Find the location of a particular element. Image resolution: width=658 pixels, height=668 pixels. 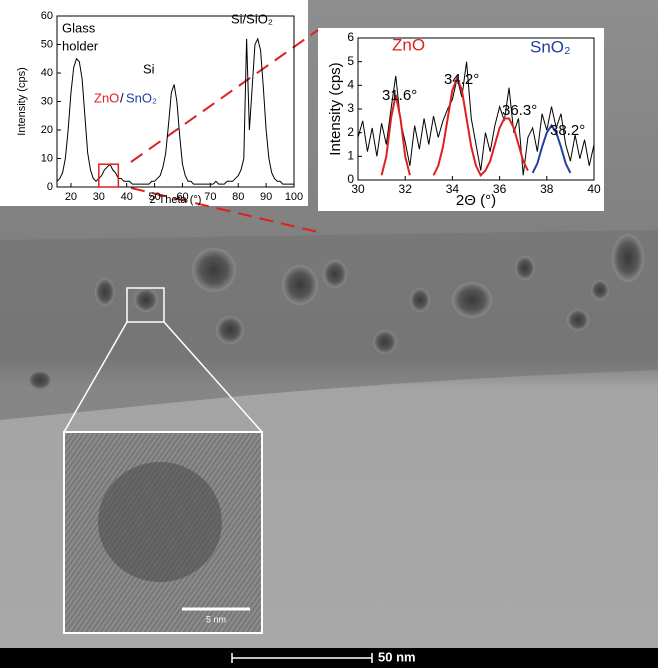

x-axis-label: 2 Theta (°) is located at coordinates (176, 200).